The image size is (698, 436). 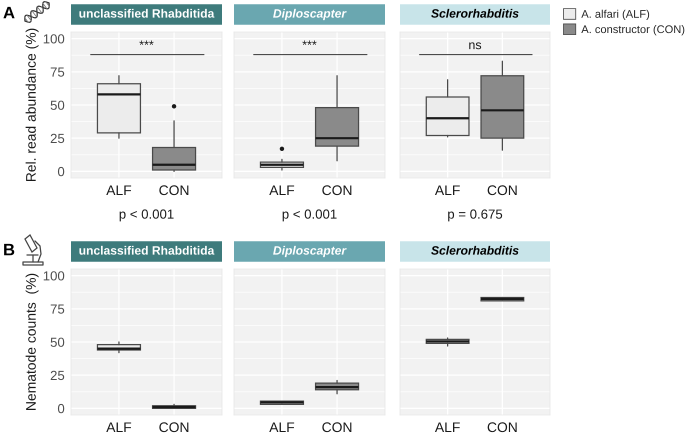 What do you see at coordinates (475, 215) in the screenshot?
I see `text: p = 0.675` at bounding box center [475, 215].